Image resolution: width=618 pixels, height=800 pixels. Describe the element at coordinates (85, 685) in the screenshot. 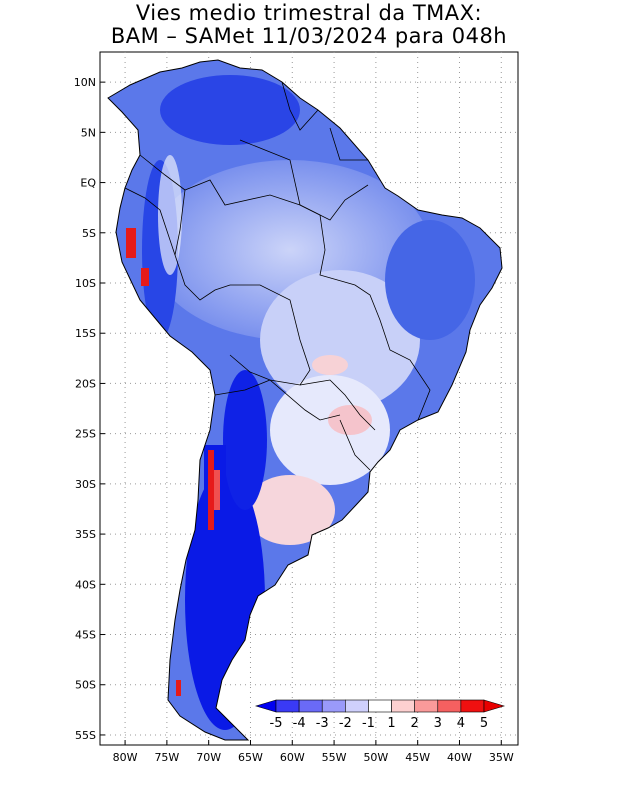

I see `lat-tick-label: 50S` at that location.